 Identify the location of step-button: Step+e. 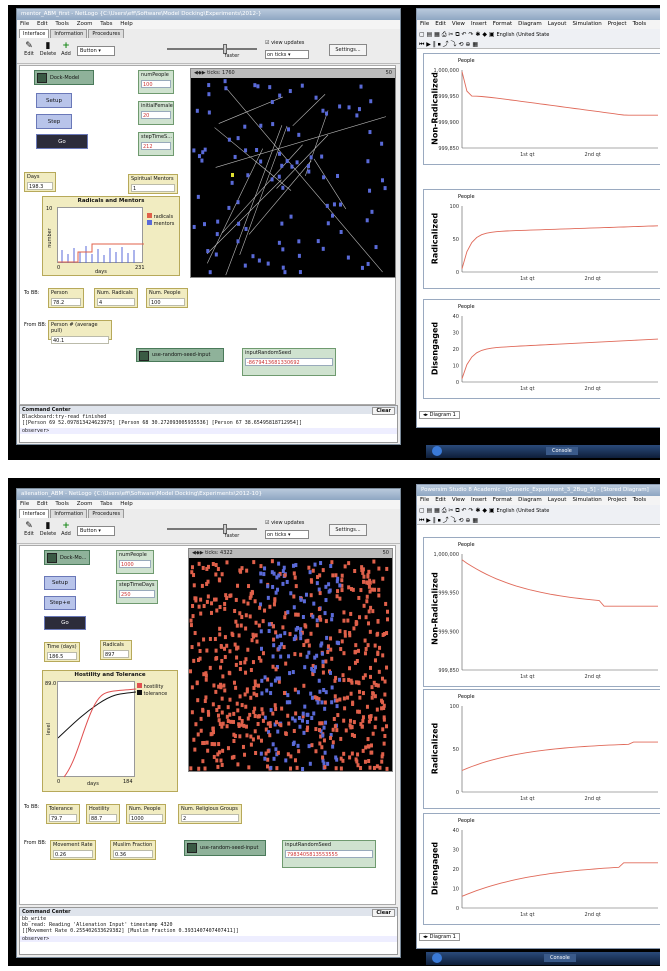
(60, 603).